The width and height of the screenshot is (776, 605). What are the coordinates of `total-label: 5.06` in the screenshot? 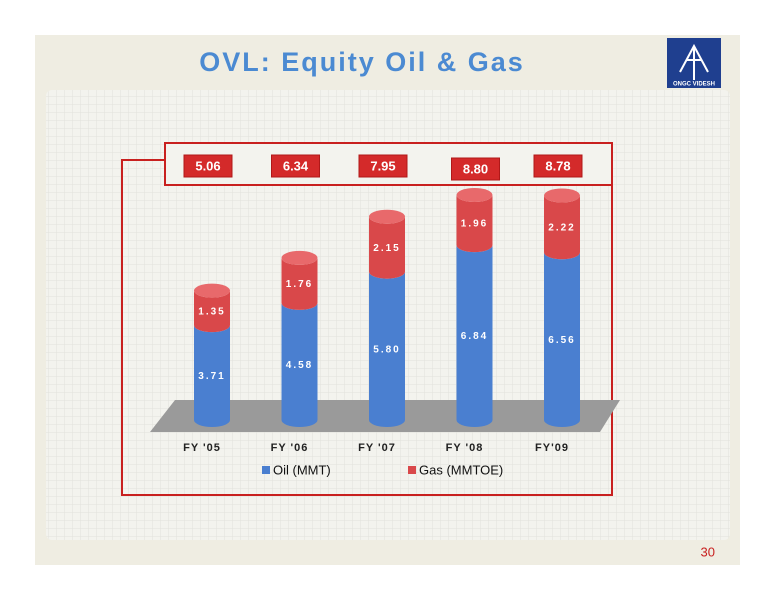 It's located at (207, 165).